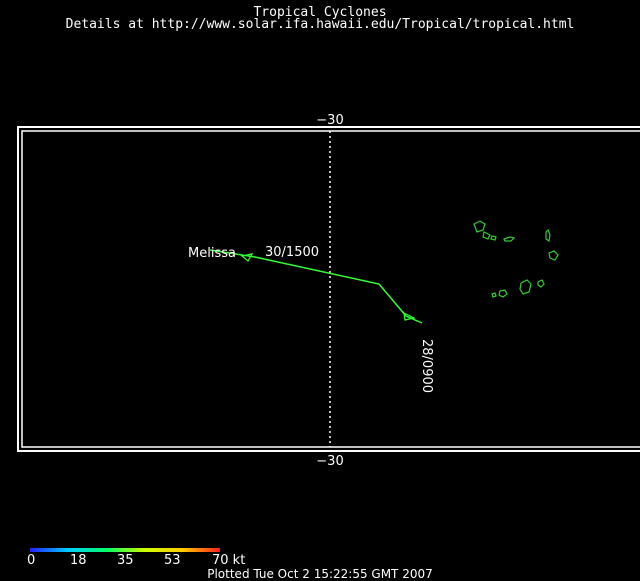  I want to click on legend-label-35: 35, so click(125, 560).